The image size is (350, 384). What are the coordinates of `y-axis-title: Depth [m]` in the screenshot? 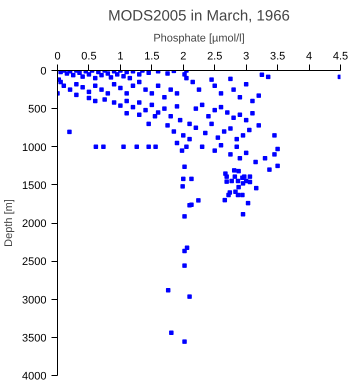 It's located at (9, 223).